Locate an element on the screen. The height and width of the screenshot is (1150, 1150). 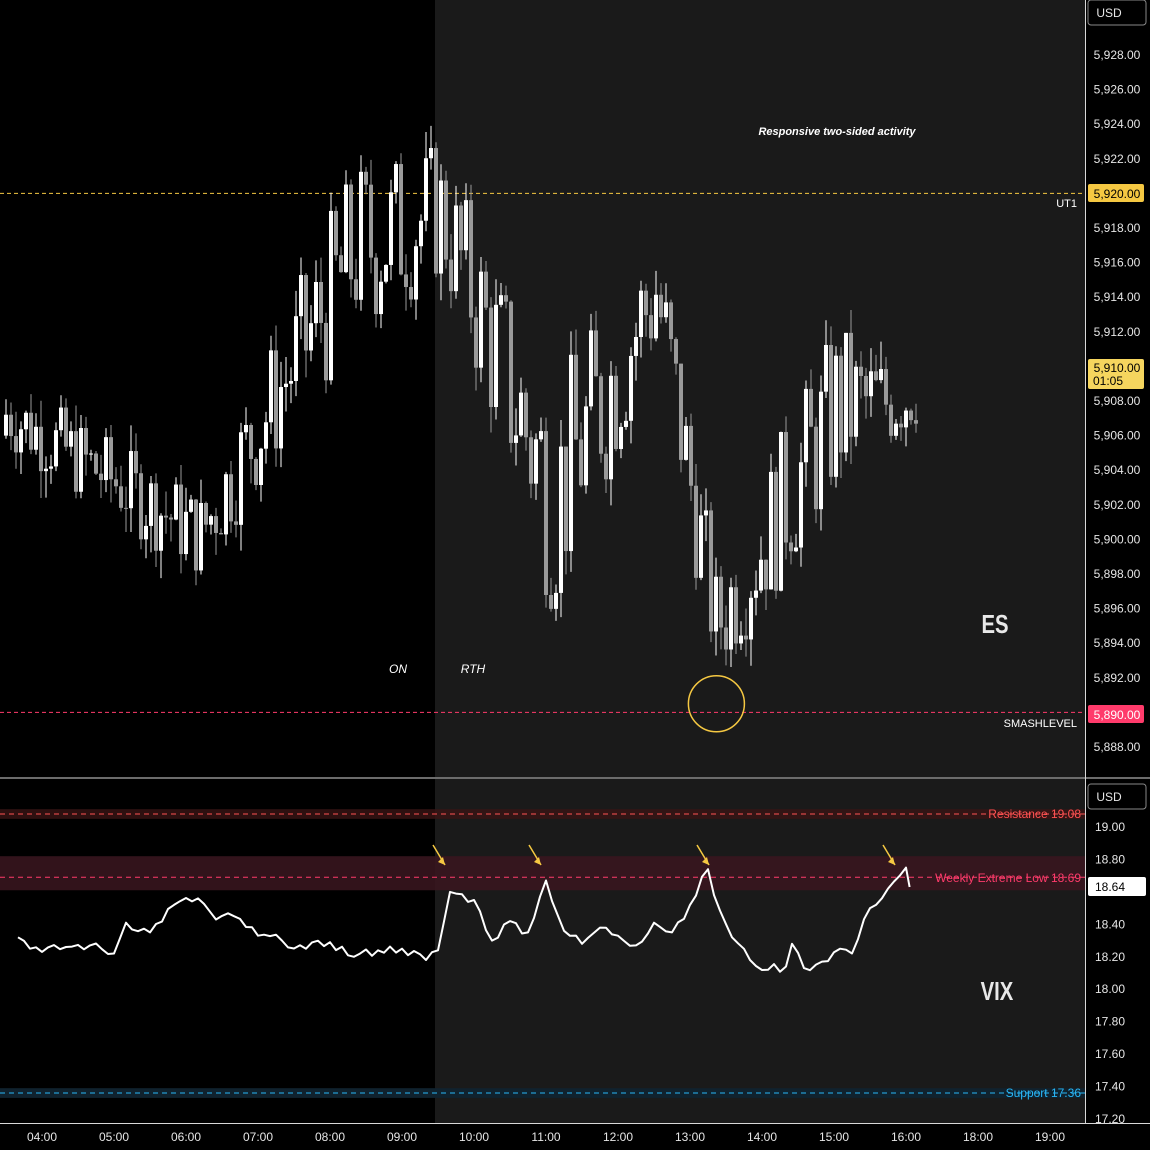
es-symbol-label: ES is located at coordinates (994, 624).